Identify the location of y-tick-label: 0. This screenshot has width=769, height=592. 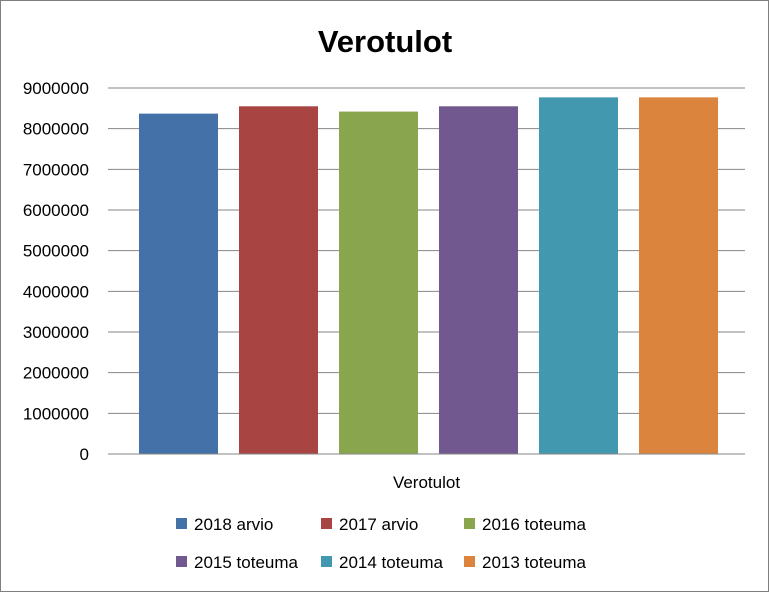
(84, 454).